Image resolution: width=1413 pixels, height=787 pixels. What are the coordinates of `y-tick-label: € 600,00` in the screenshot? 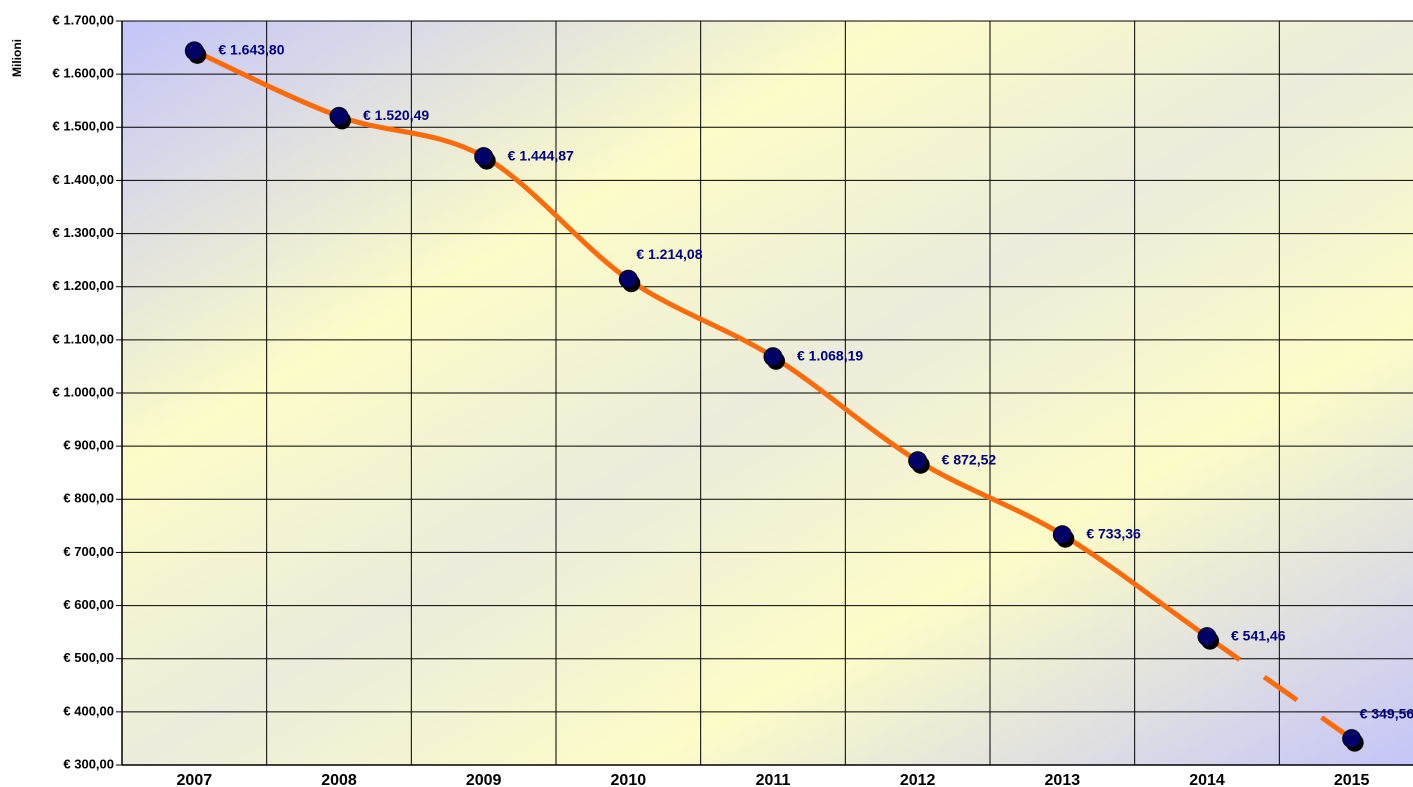 It's located at (88, 604).